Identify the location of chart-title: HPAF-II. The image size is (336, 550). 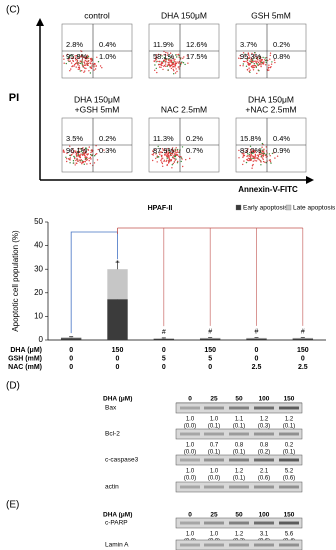
(160, 208).